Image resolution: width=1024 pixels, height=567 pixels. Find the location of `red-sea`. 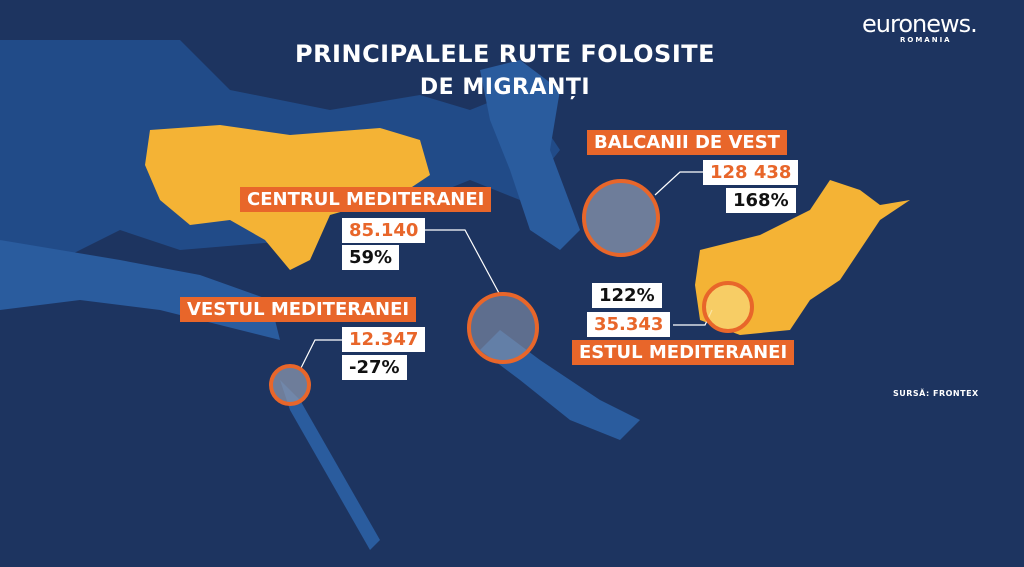

red-sea is located at coordinates (330, 465).